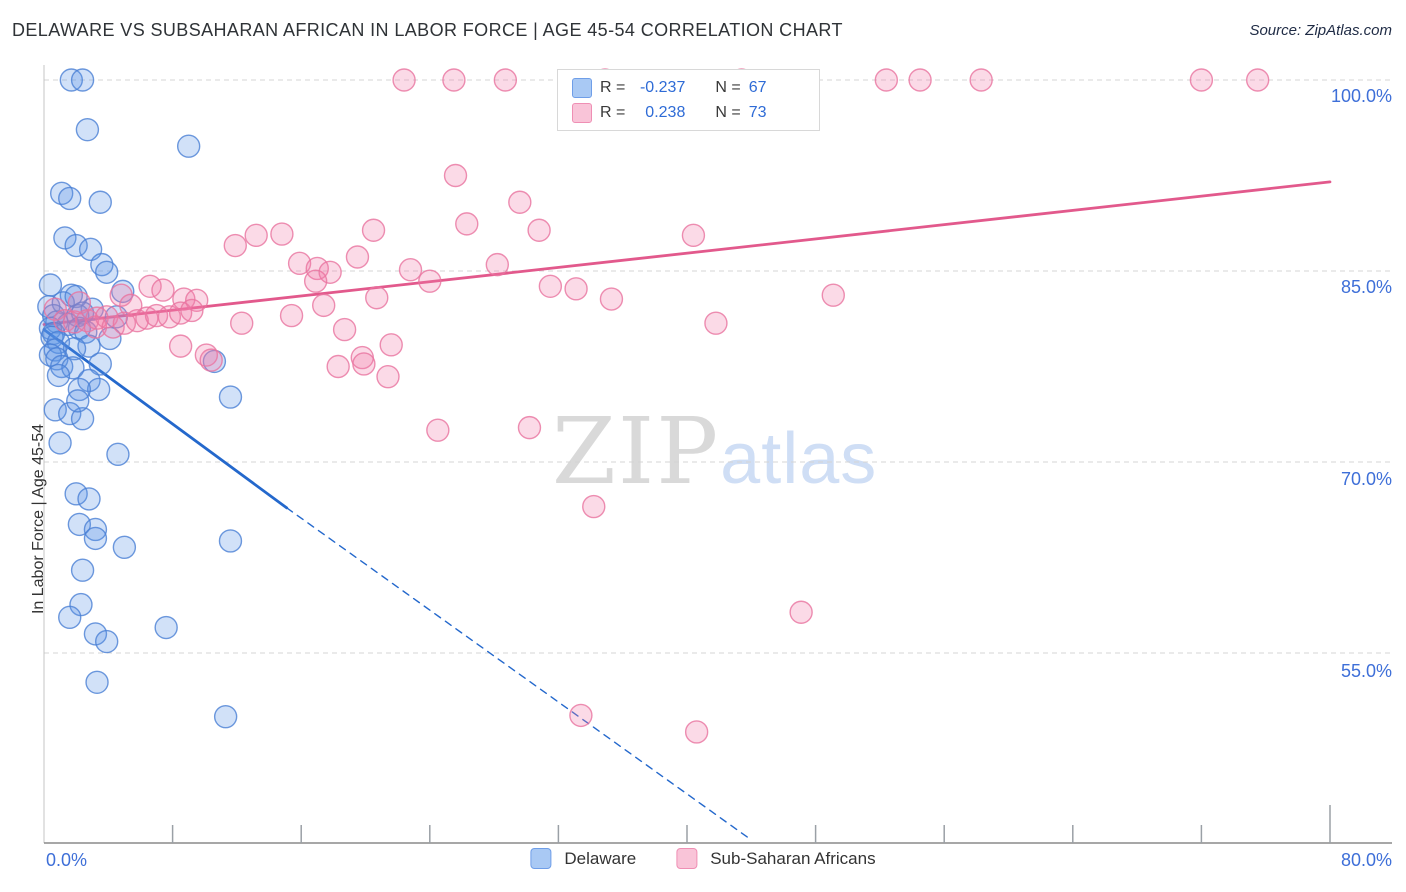 The height and width of the screenshot is (892, 1406). I want to click on trend-line-delaware, so click(165, 419).